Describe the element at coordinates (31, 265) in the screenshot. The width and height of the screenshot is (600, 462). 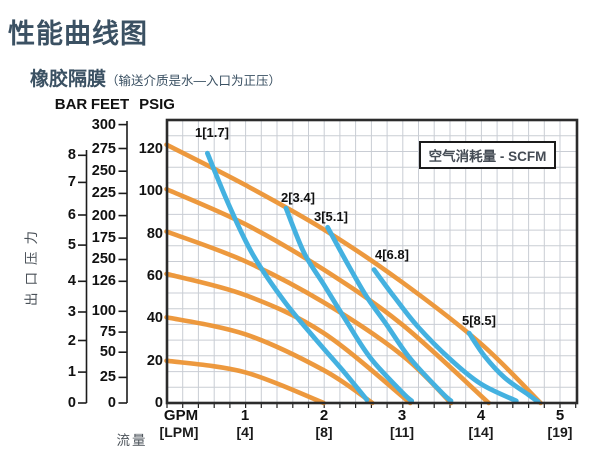
I see `y-axis-title: 出口压力` at that location.